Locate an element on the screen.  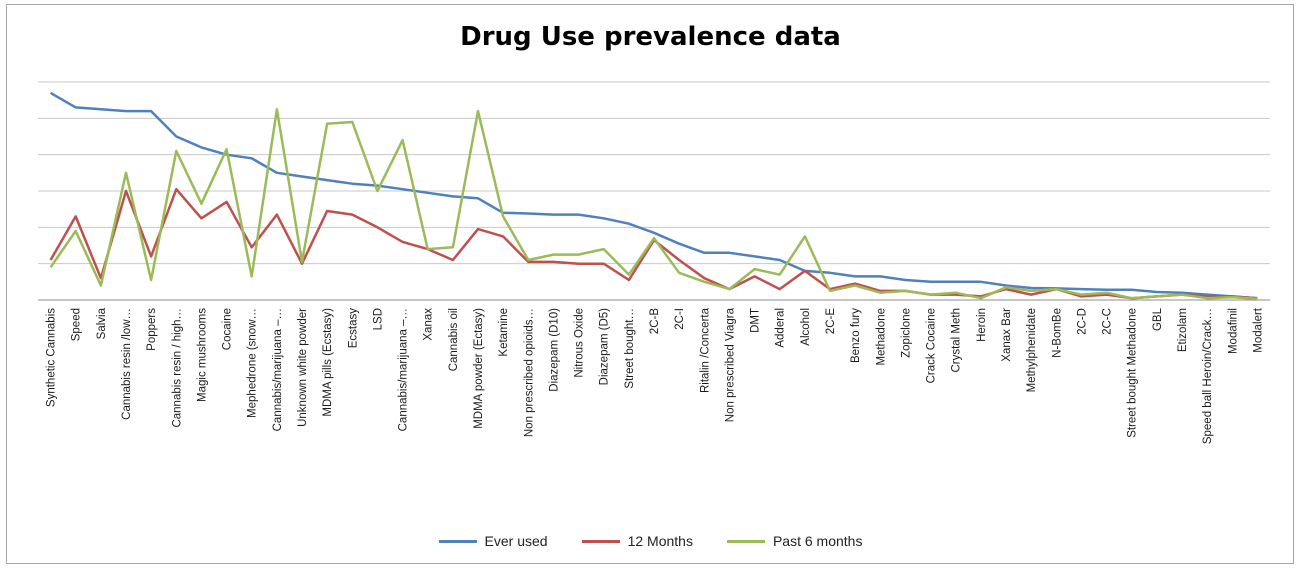
x-tick-label-42: 2C-C is located at coordinates (1108, 321).